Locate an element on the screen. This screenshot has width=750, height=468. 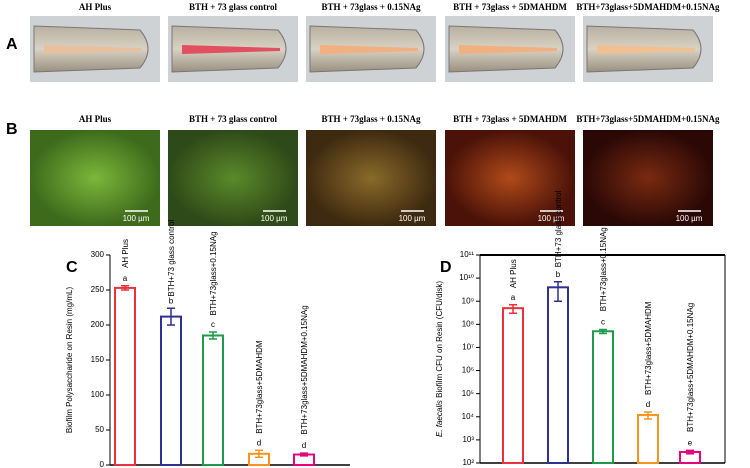
y-axis-label-text: Biofilm Polysaccharide on Resin (mg/mL) is located at coordinates (69, 360).